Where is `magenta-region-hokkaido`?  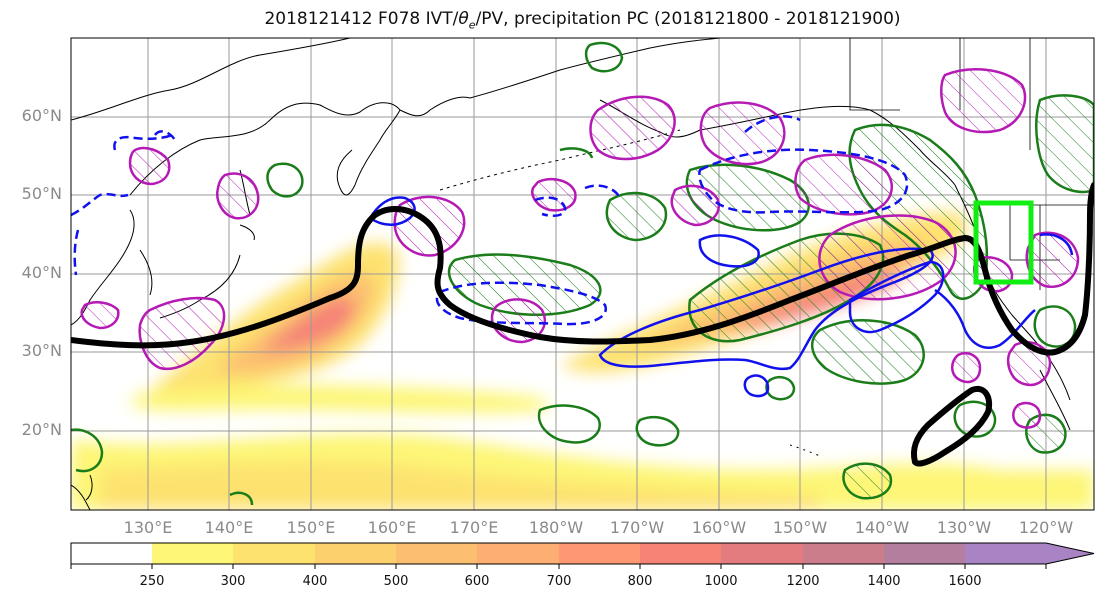
magenta-region-hokkaido is located at coordinates (238, 196).